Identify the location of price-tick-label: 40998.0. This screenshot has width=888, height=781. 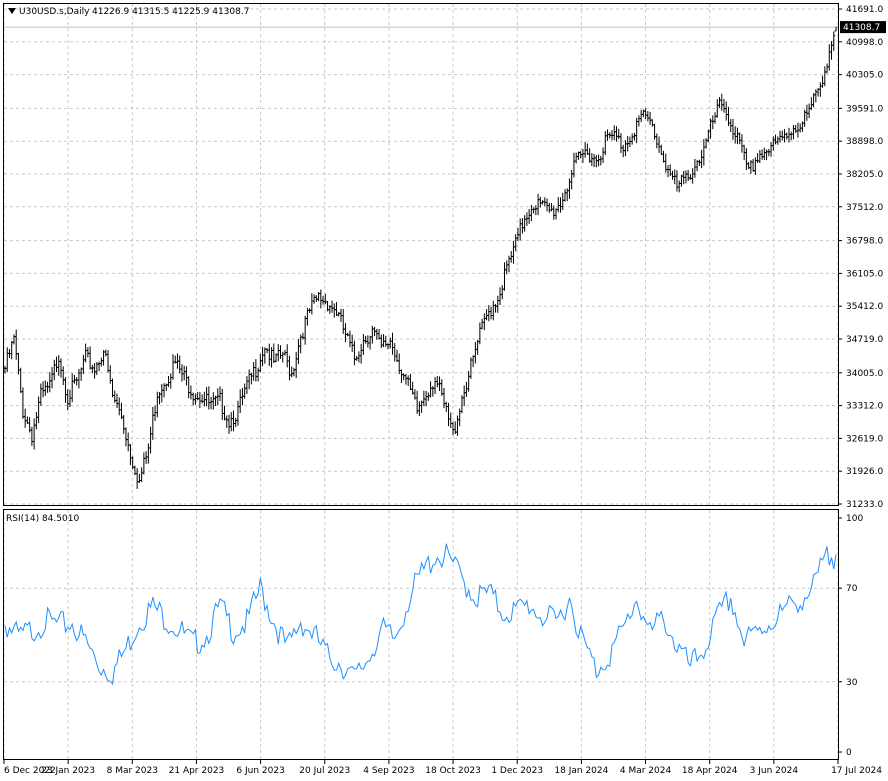
(864, 43).